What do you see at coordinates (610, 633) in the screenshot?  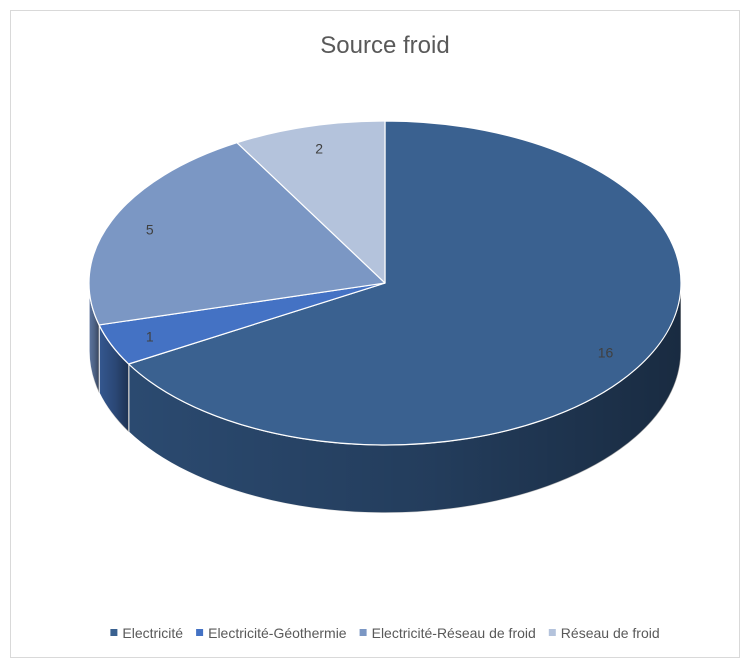 I see `legend-label: Réseau de froid` at bounding box center [610, 633].